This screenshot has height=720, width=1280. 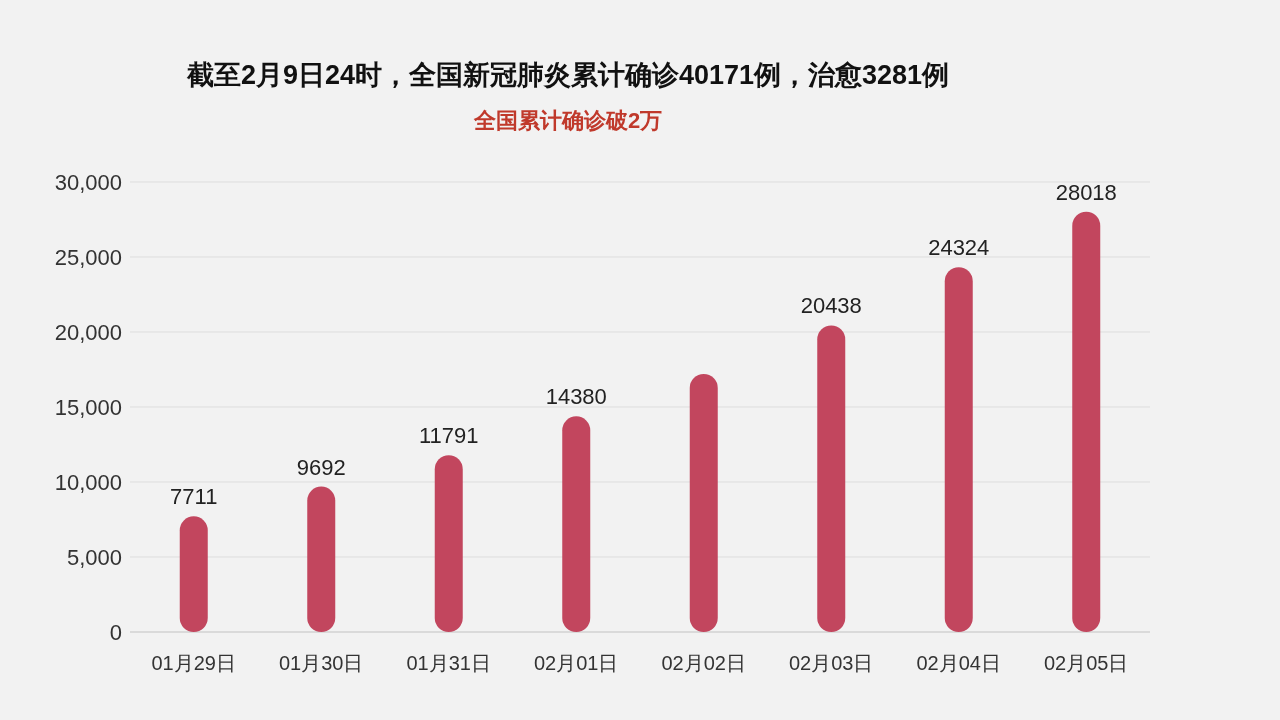 I want to click on y-tick-label: 5,000, so click(x=94, y=557).